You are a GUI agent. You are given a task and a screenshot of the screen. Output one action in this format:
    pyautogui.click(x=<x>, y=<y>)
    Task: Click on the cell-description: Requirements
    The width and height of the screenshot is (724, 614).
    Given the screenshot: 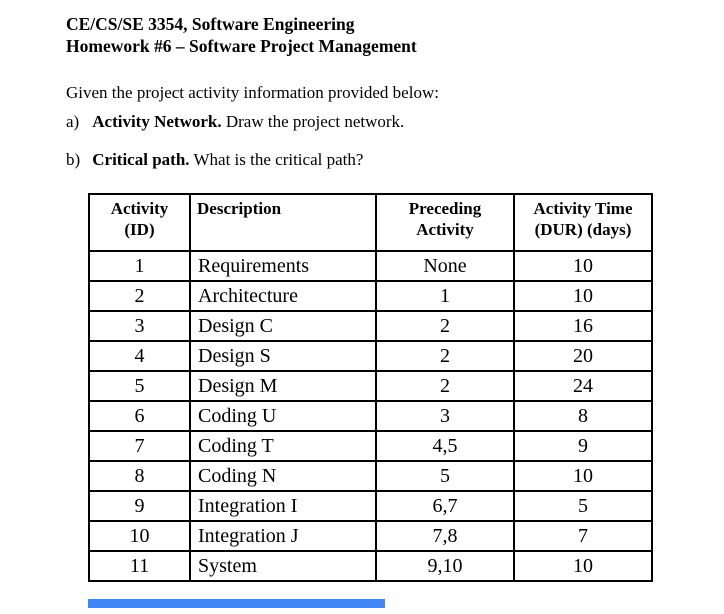 What is the action you would take?
    pyautogui.click(x=283, y=266)
    